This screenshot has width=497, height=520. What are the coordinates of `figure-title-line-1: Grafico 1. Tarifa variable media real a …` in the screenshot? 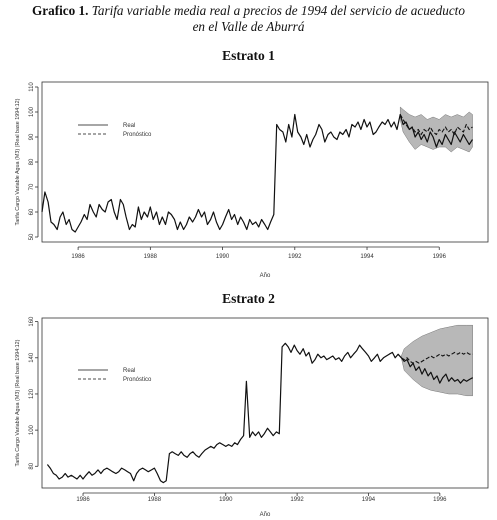 It's located at (248, 11).